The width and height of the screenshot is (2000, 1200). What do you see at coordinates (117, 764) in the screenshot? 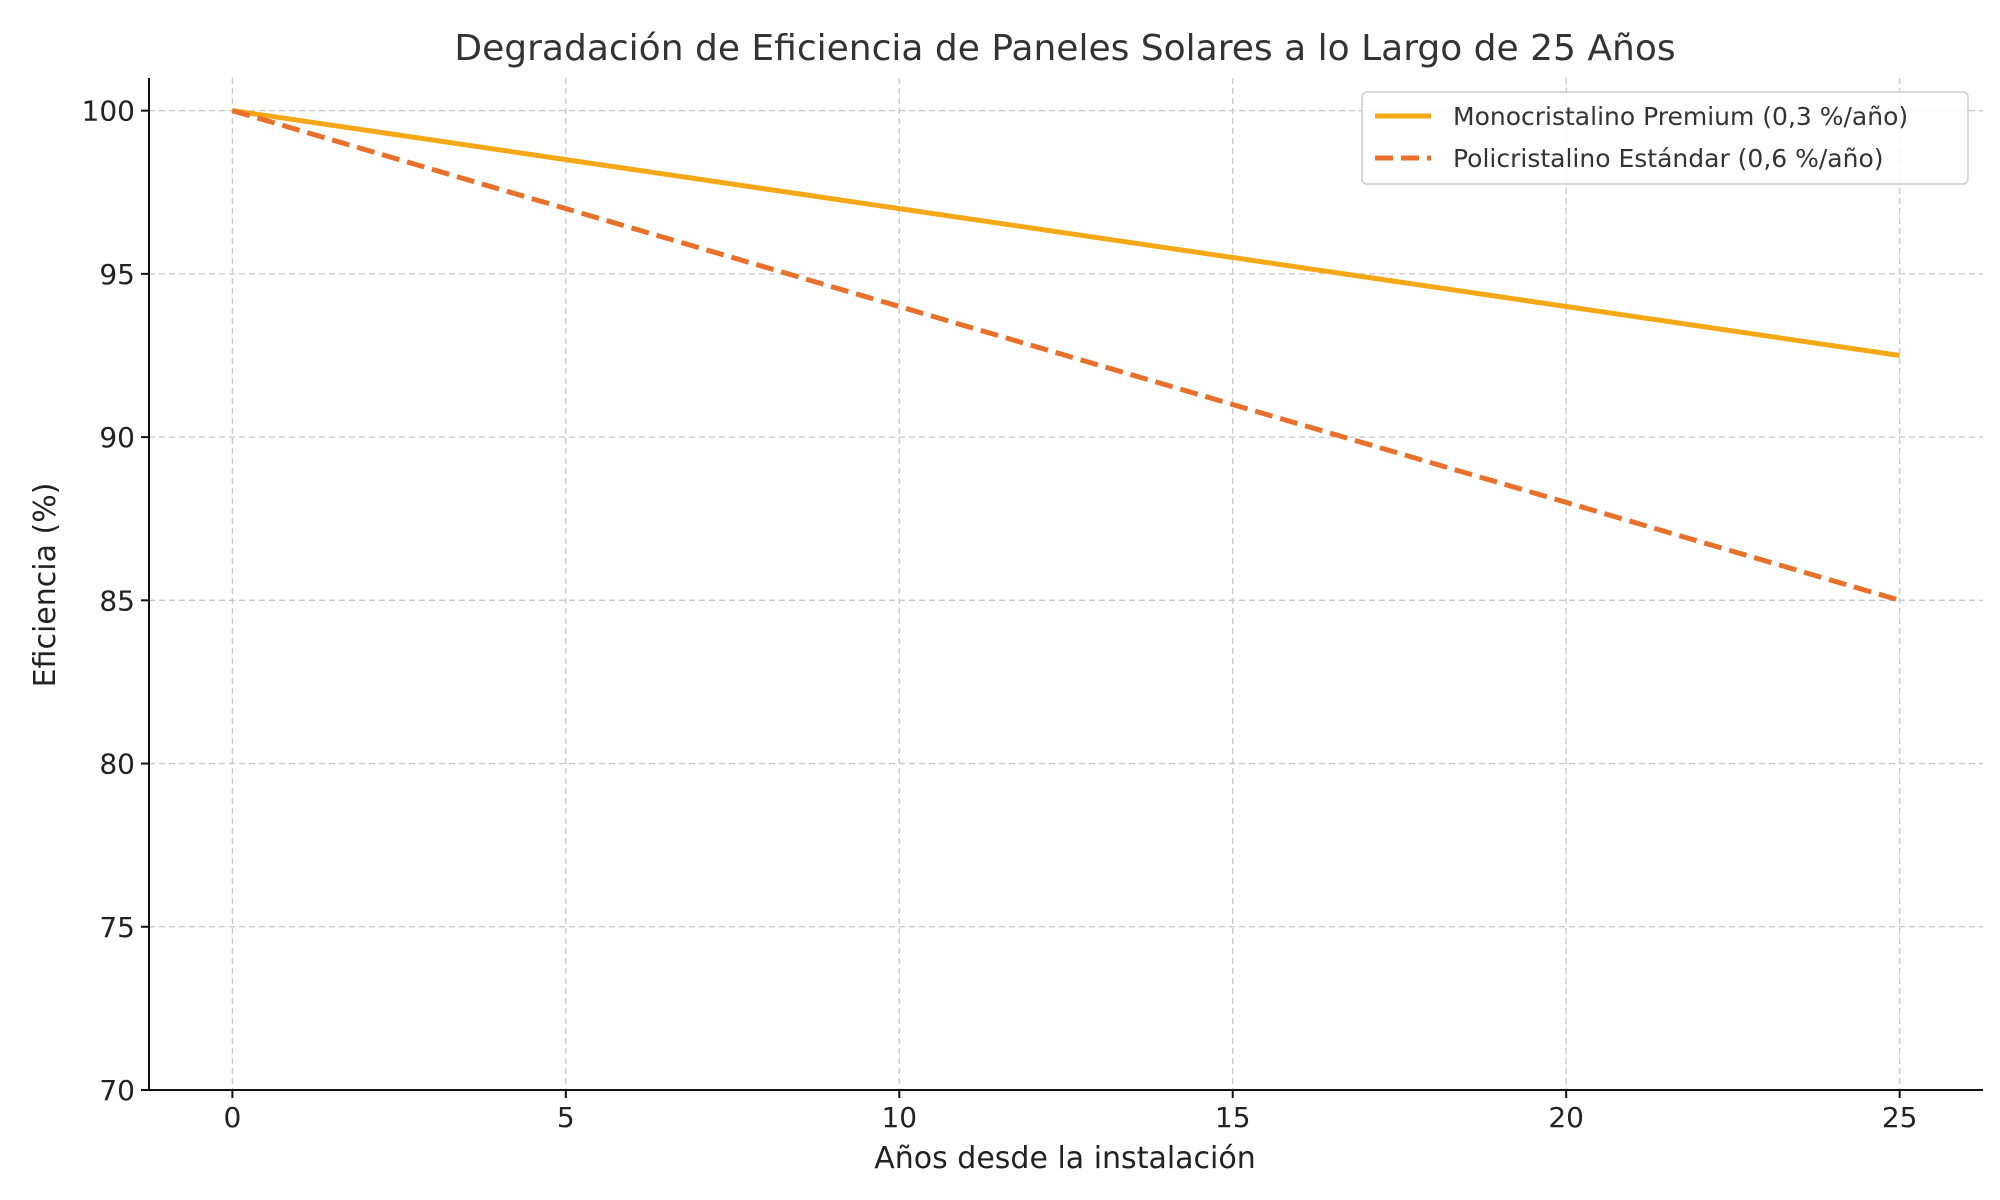
I see `y-tick-label: 80` at bounding box center [117, 764].